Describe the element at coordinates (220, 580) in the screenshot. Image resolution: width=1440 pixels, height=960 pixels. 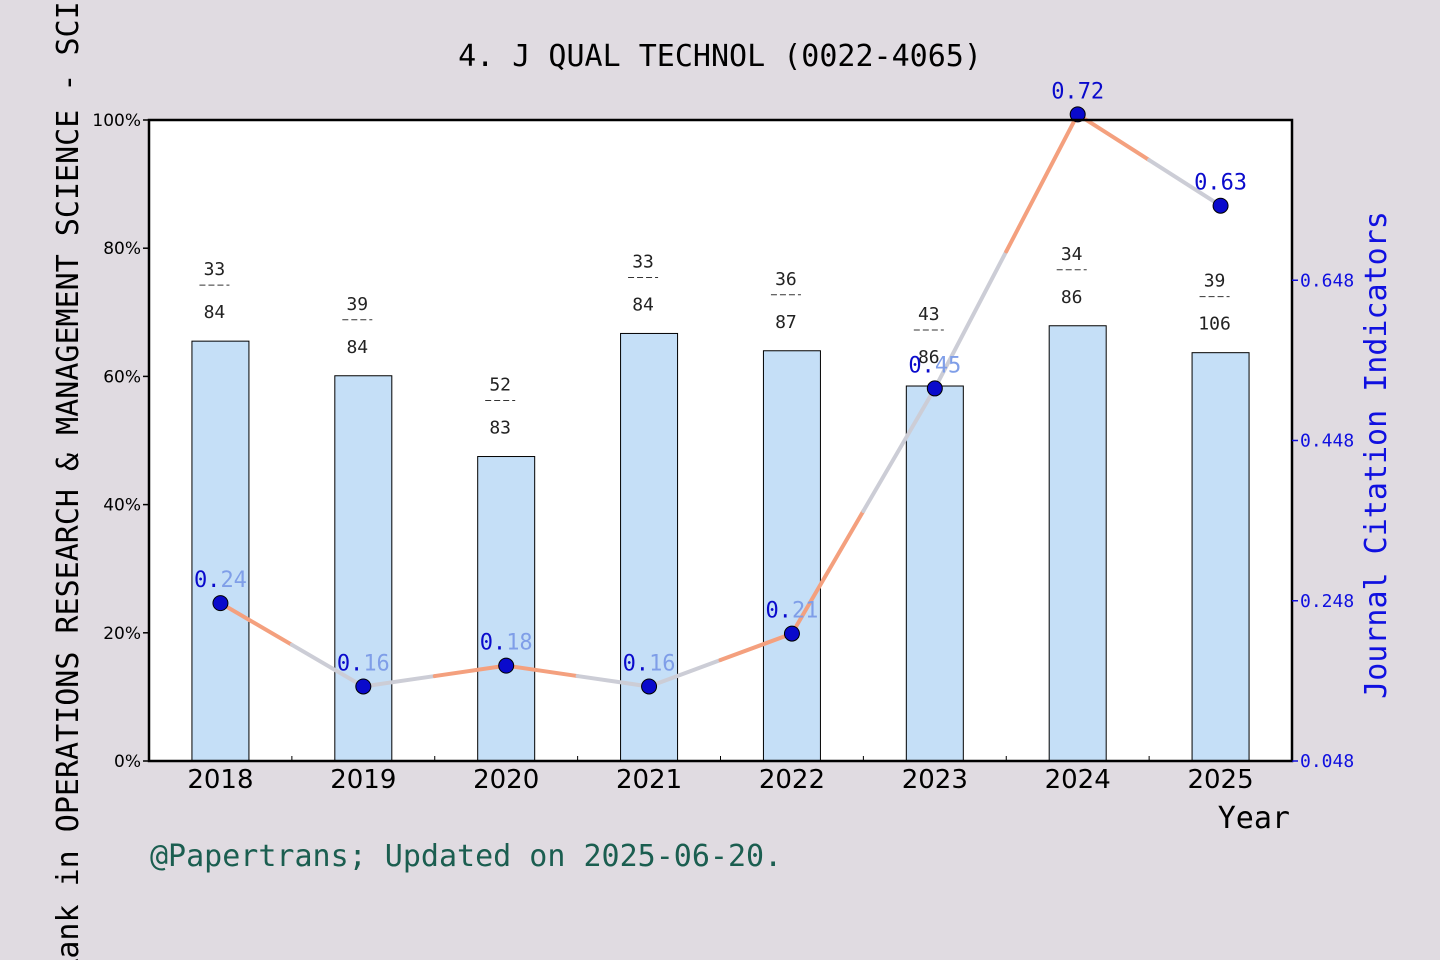
I see `line-value-label: 0.24` at that location.